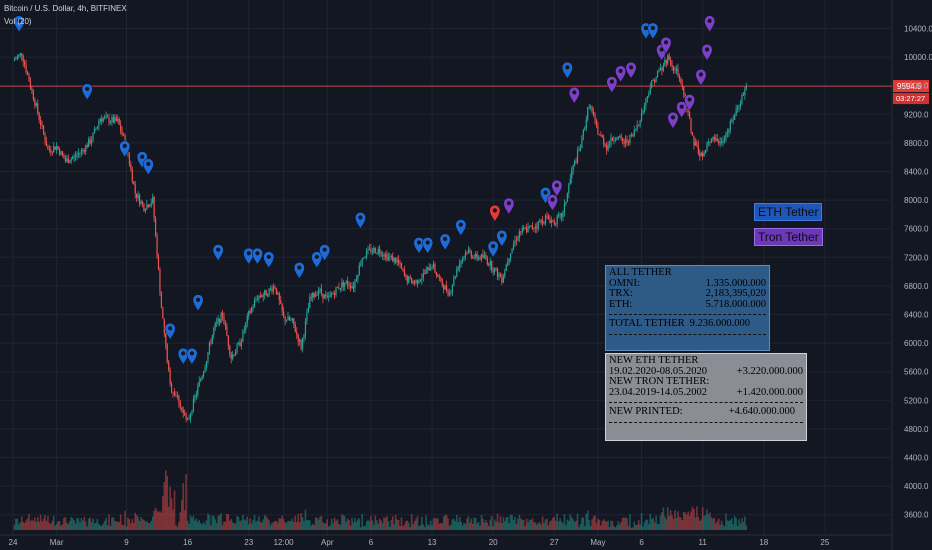 The width and height of the screenshot is (932, 550). Describe the element at coordinates (545, 196) in the screenshot. I see `eth-marker` at that location.